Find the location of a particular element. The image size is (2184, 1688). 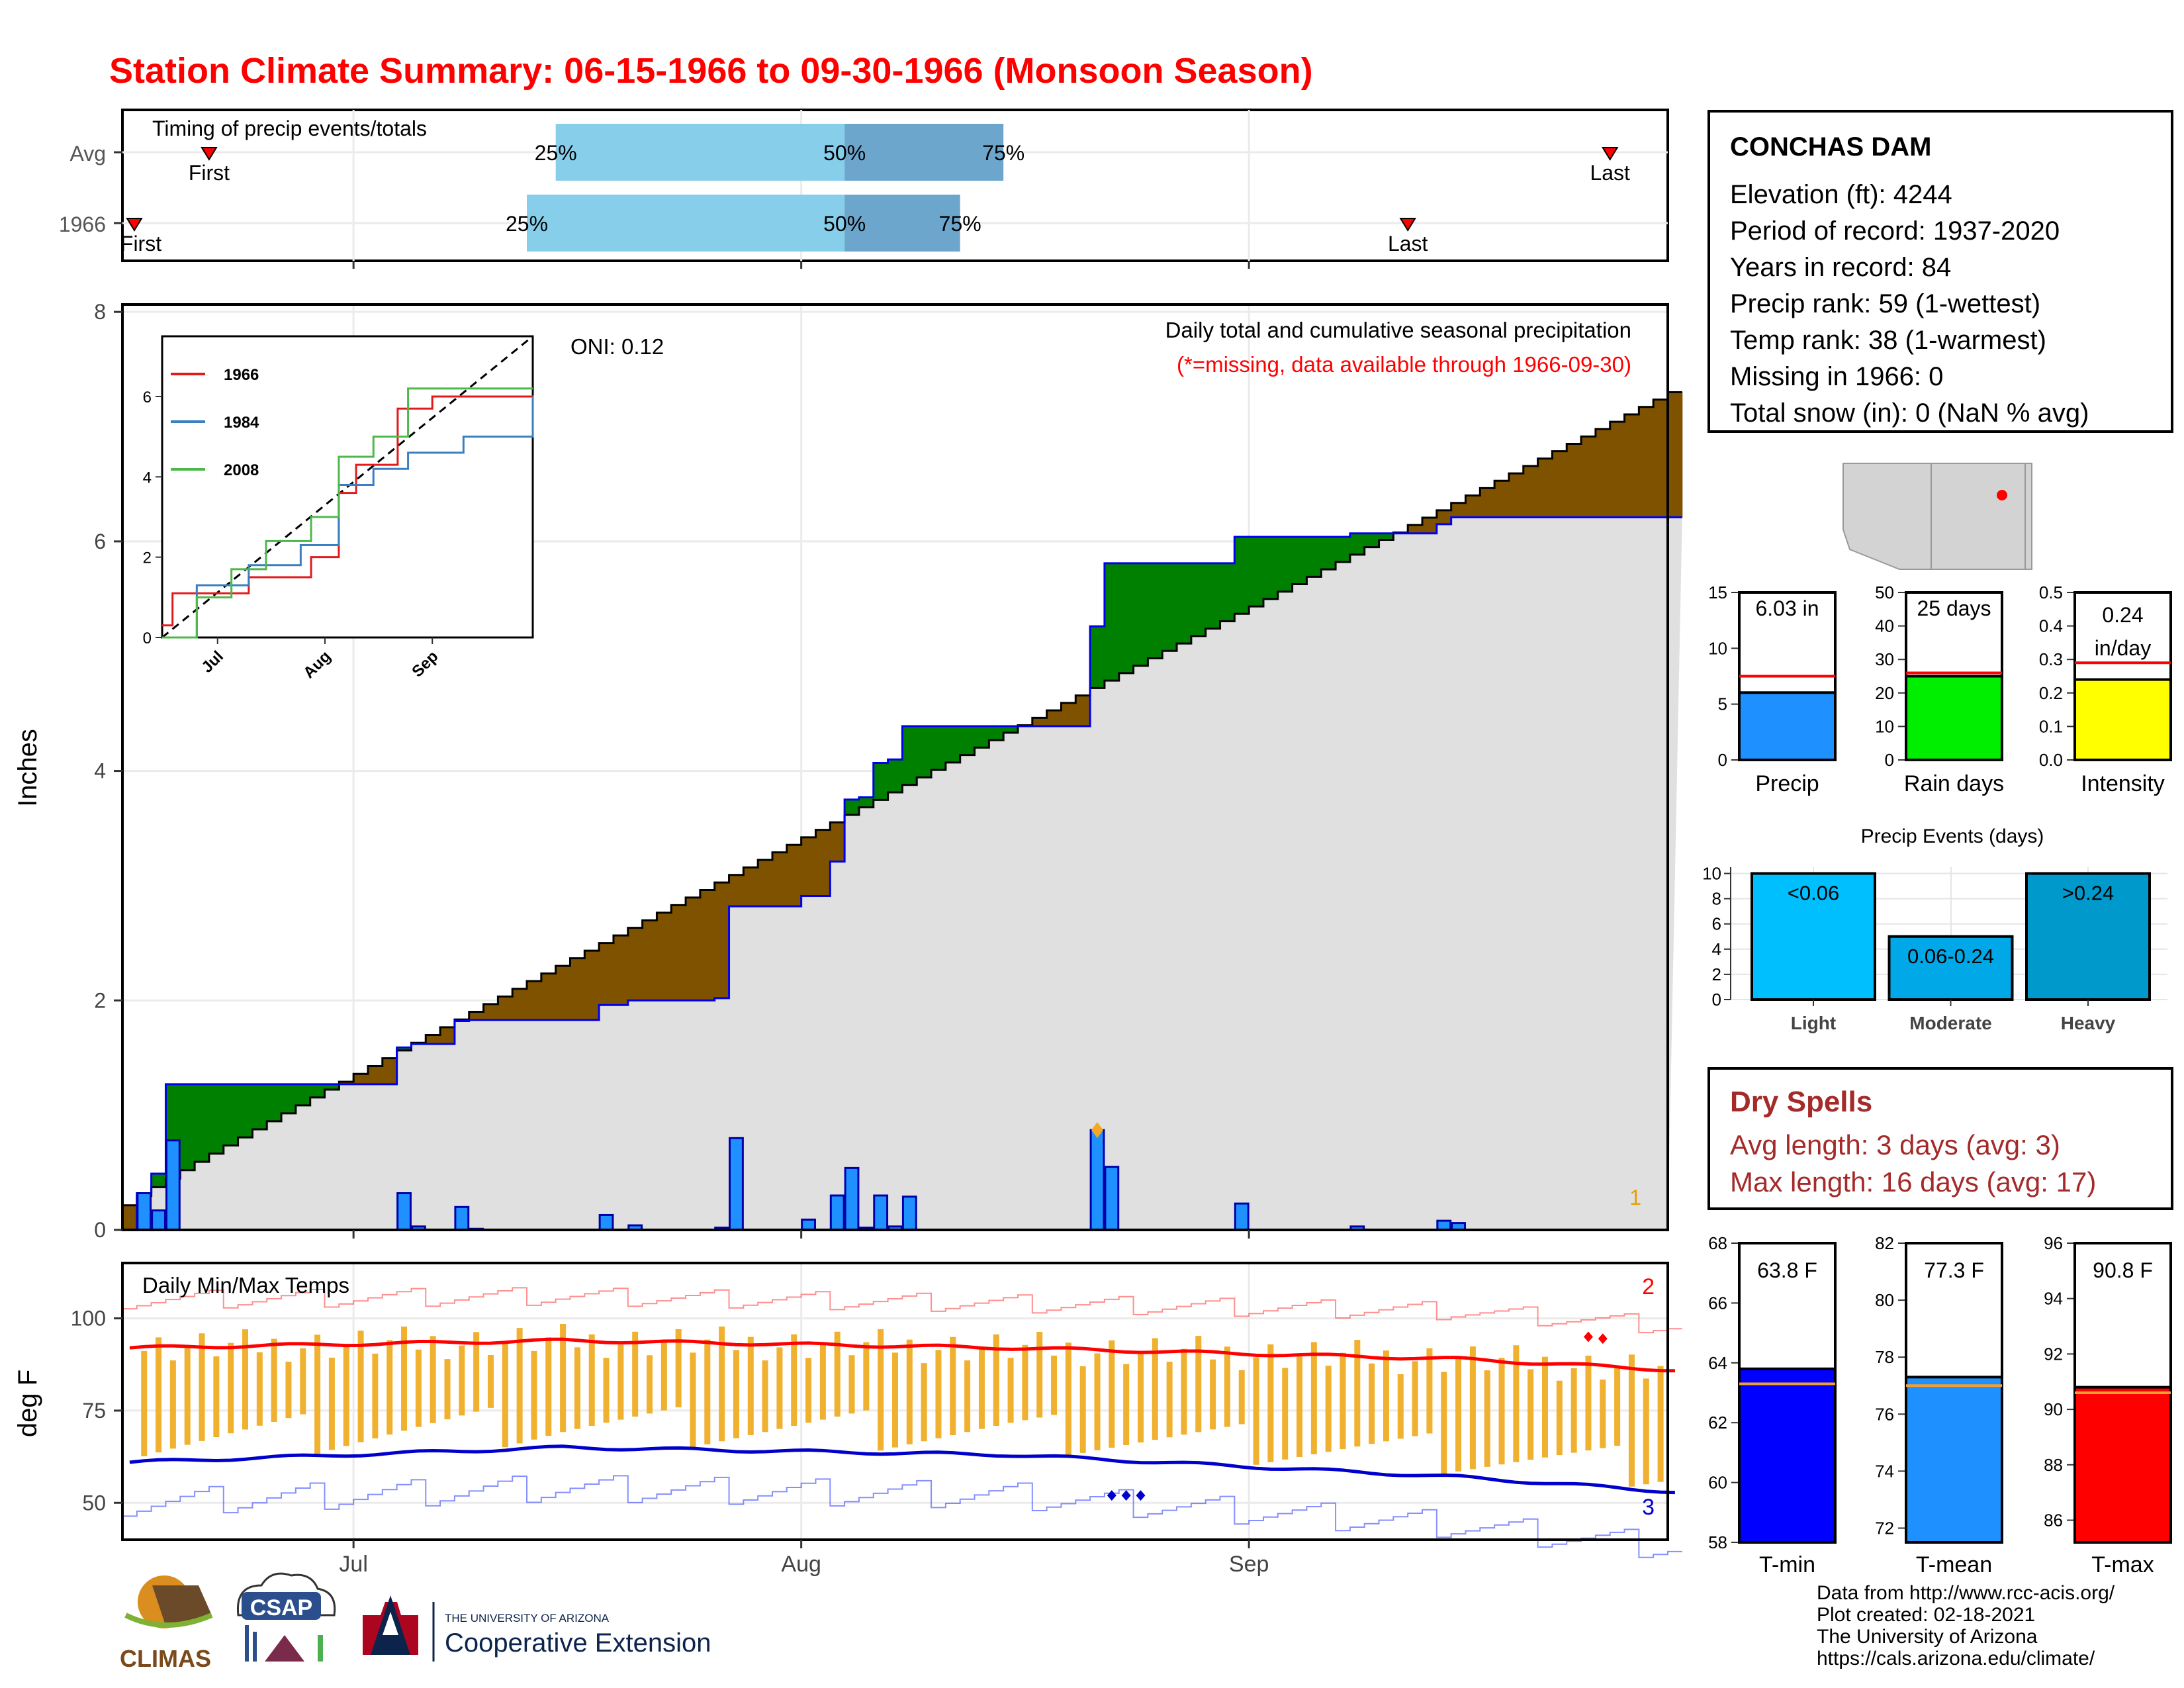

events-tick-label: 8 is located at coordinates (1716, 899).